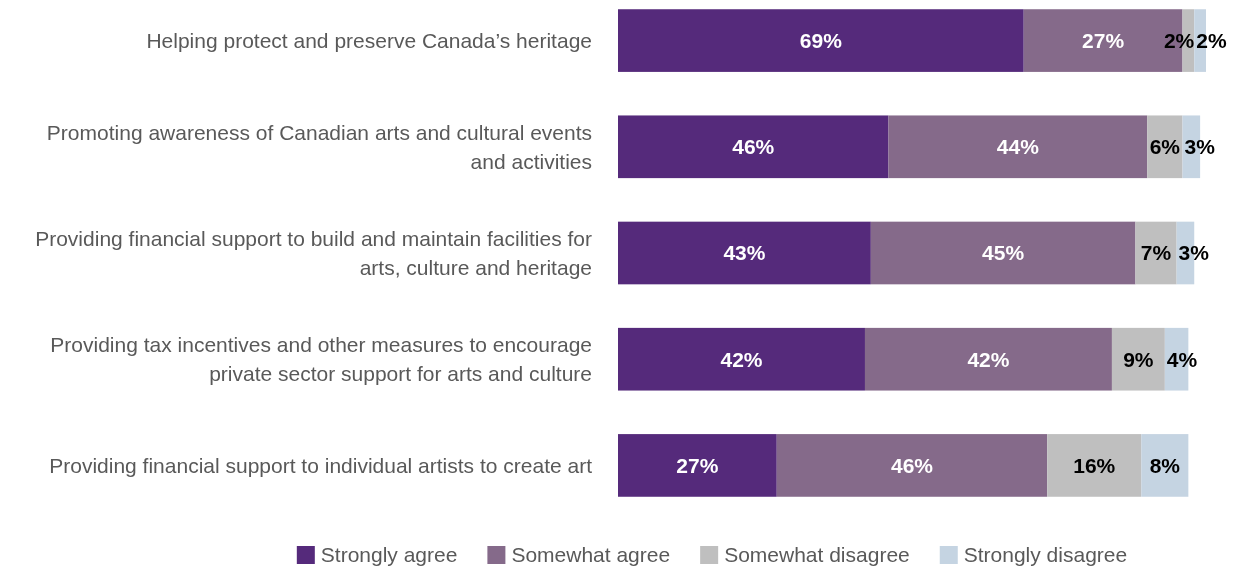  I want to click on data-label: 45%, so click(1003, 253).